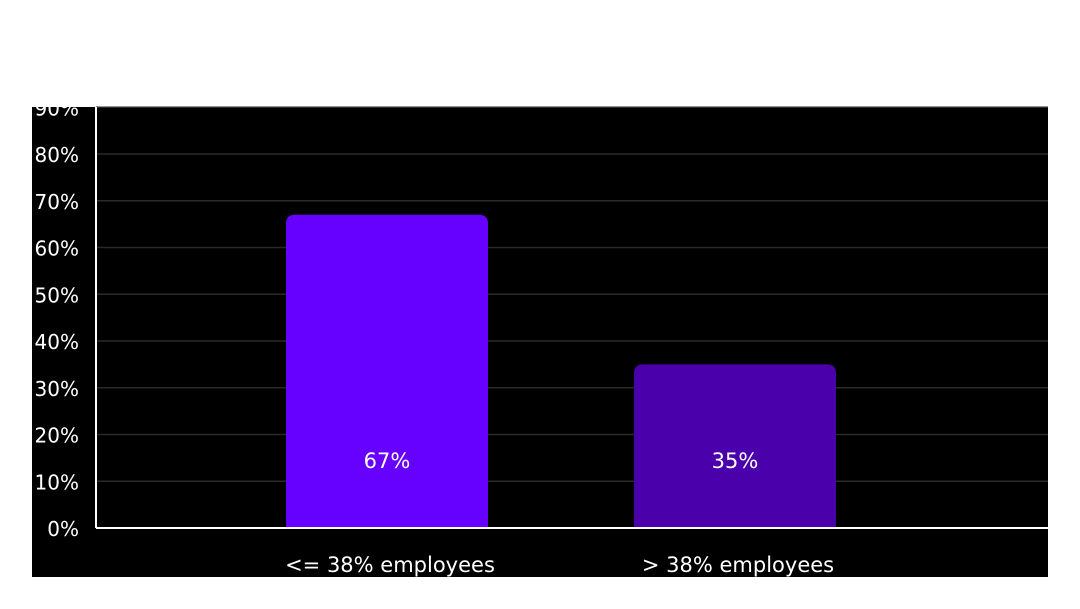 The height and width of the screenshot is (609, 1080). I want to click on bar-value-label: 35%, so click(735, 461).